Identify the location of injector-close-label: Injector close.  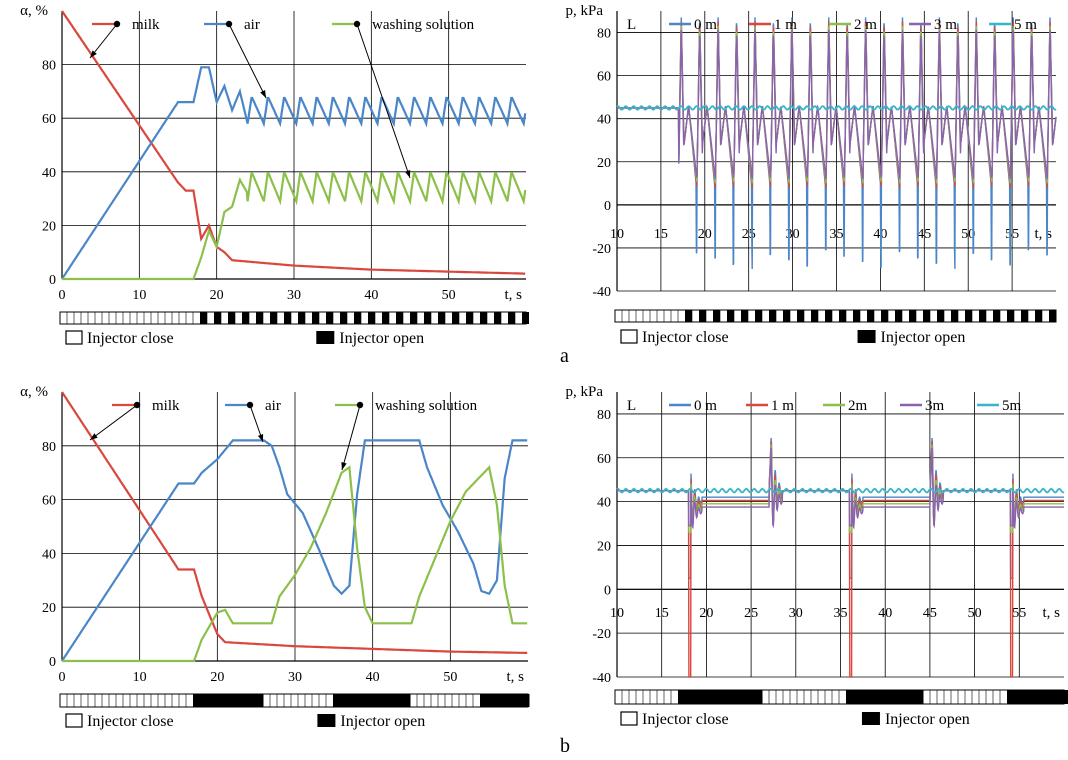
(685, 719).